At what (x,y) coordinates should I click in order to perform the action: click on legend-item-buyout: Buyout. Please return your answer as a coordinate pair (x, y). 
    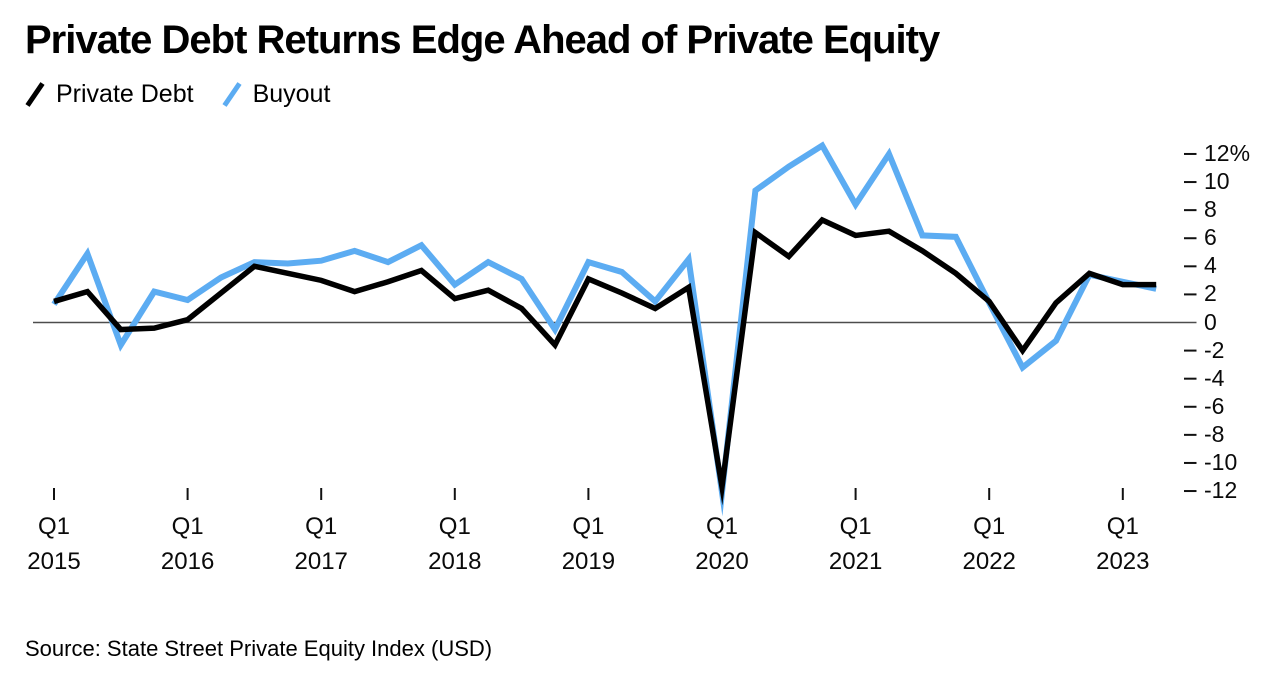
    Looking at the image, I should click on (276, 94).